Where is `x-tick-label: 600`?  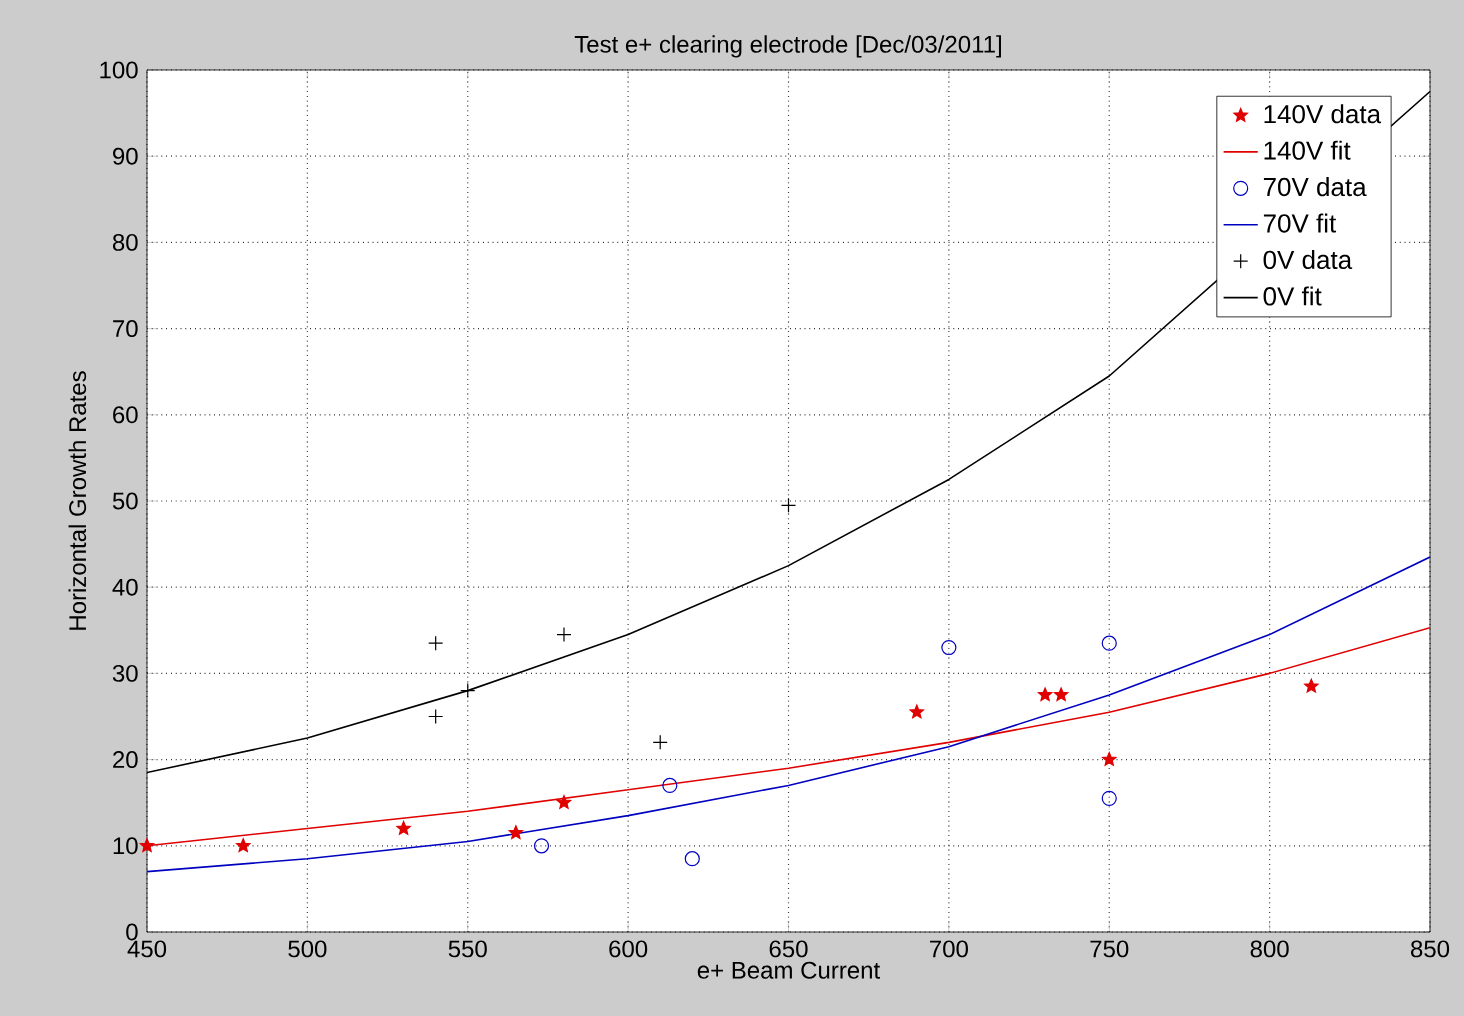 x-tick-label: 600 is located at coordinates (628, 949).